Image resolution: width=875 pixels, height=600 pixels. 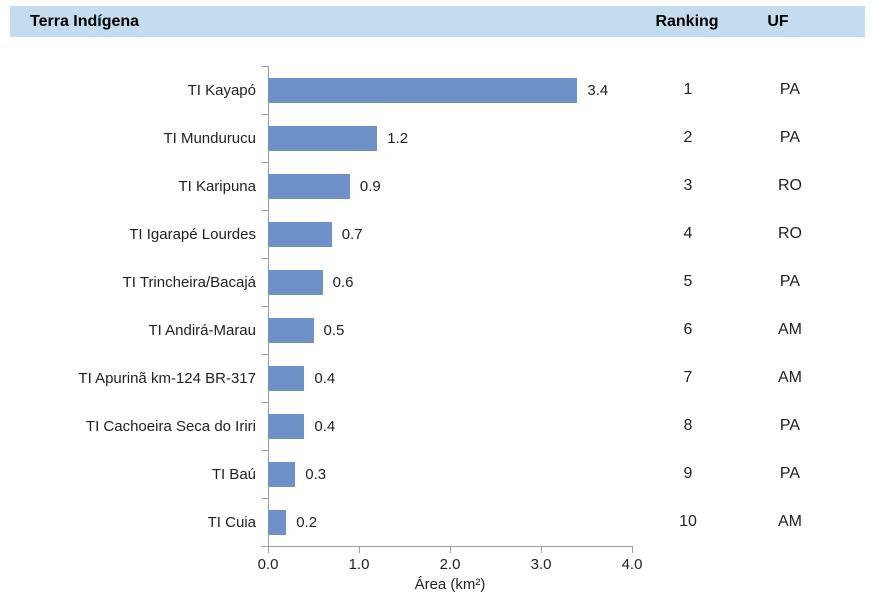 What do you see at coordinates (437, 21) in the screenshot?
I see `table-header-bar: Terra Indígena Ranking UF` at bounding box center [437, 21].